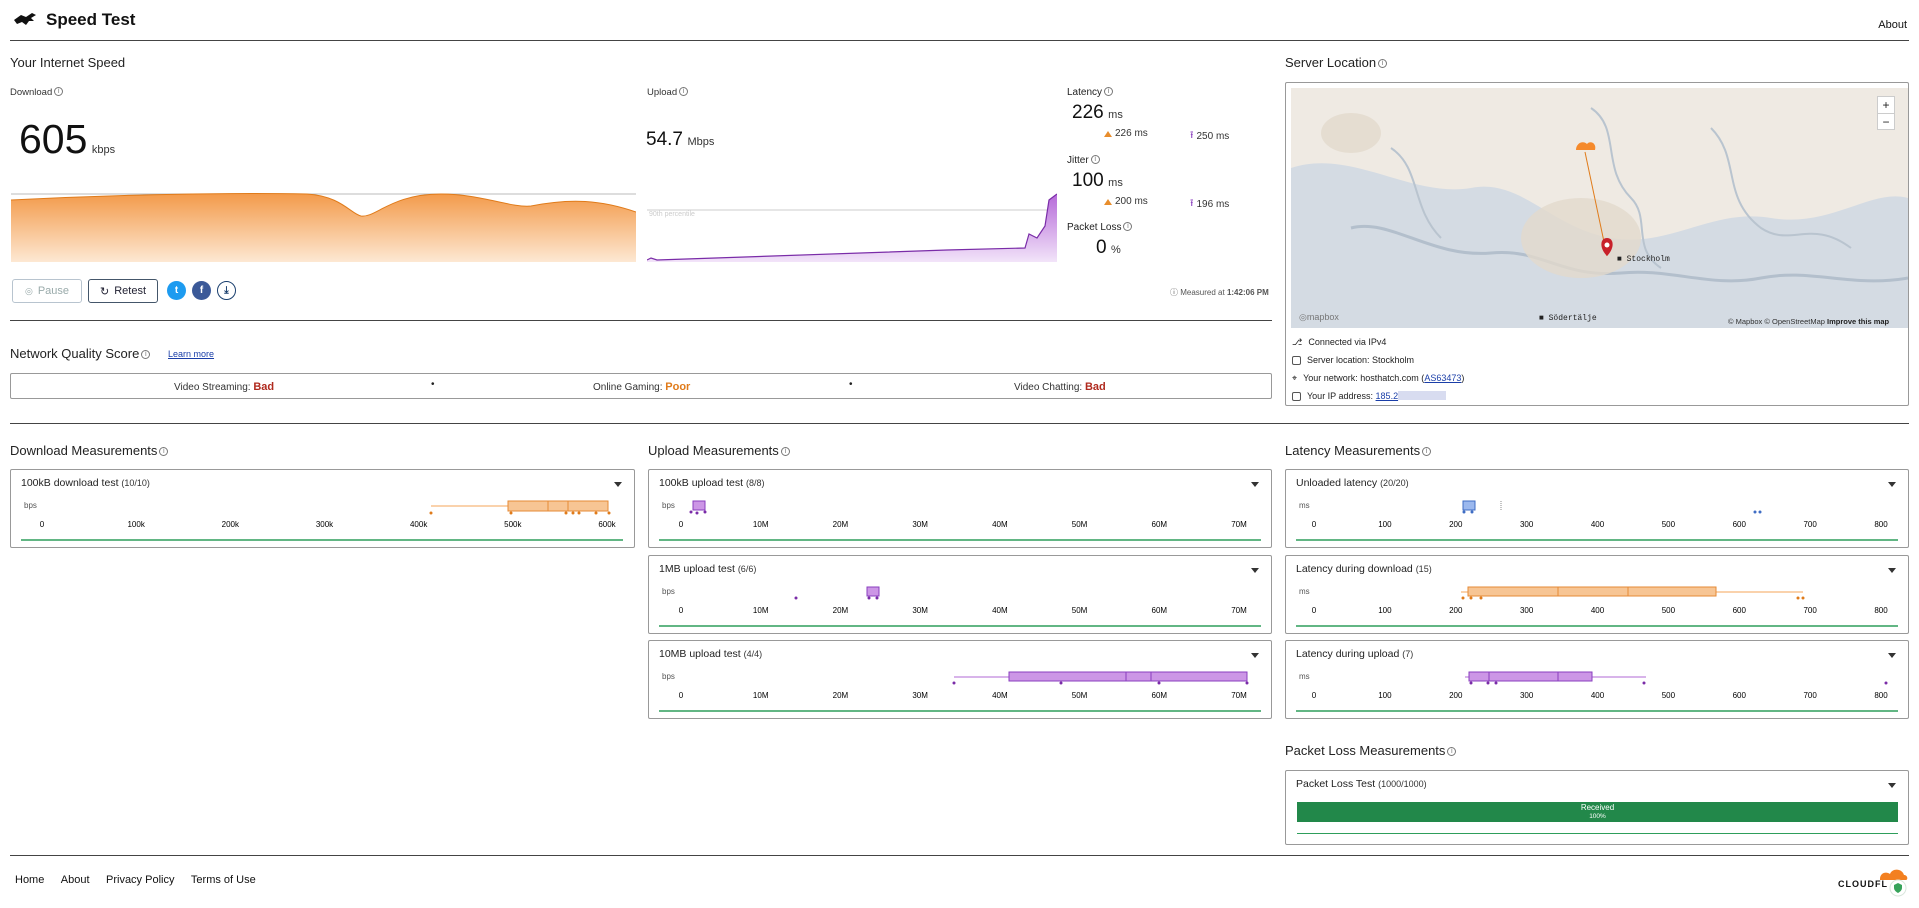  What do you see at coordinates (47, 291) in the screenshot?
I see `pause-button: ◎ Pause` at bounding box center [47, 291].